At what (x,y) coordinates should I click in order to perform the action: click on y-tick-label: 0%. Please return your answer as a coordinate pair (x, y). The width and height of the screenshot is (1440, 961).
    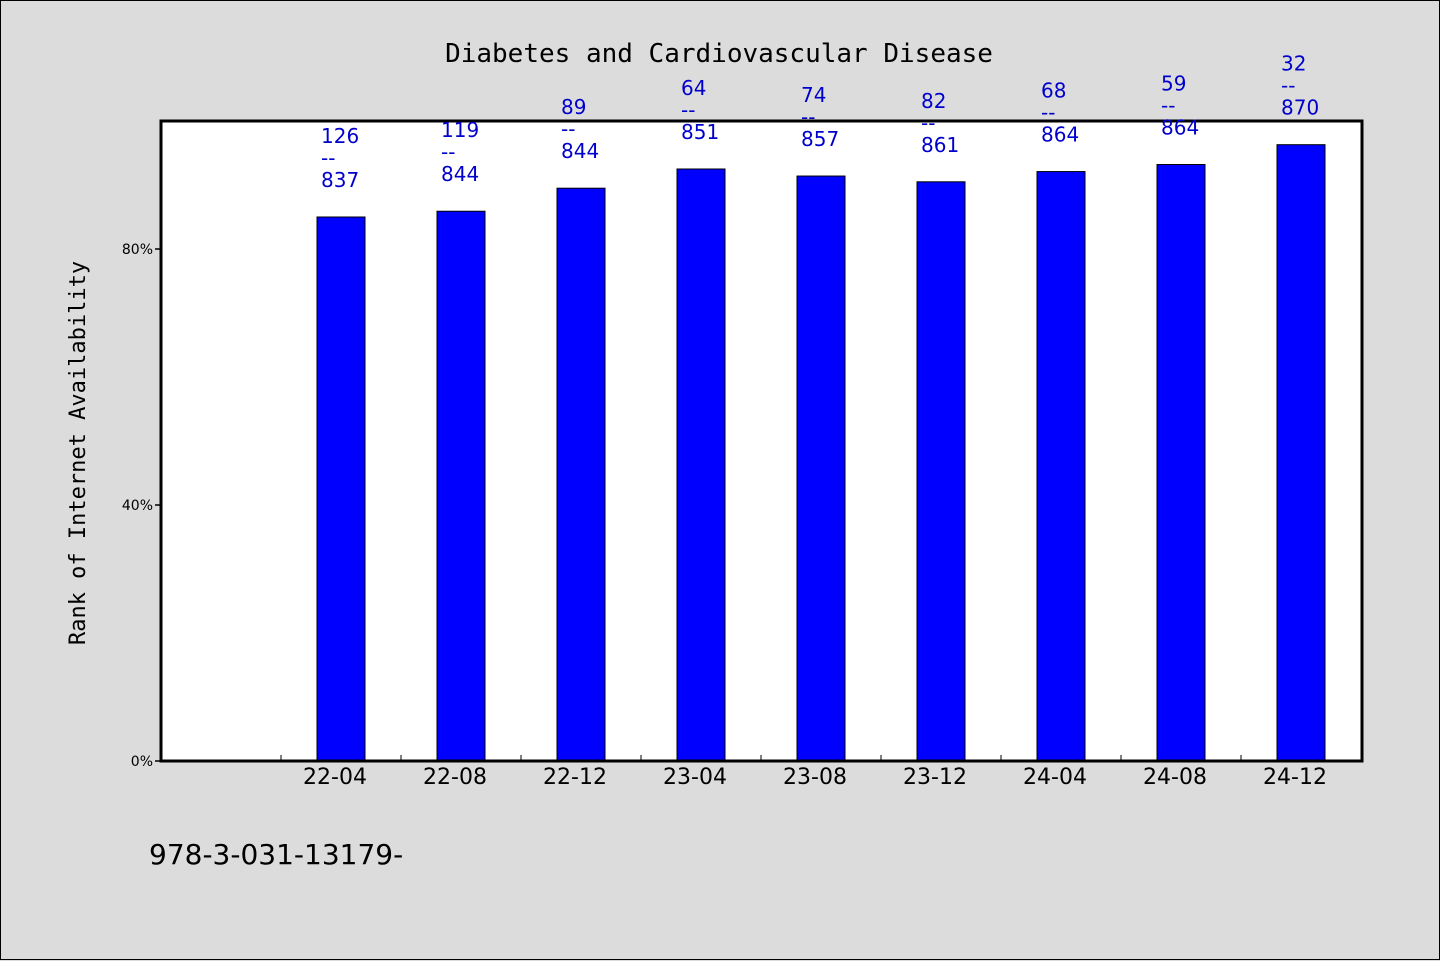
    Looking at the image, I should click on (142, 762).